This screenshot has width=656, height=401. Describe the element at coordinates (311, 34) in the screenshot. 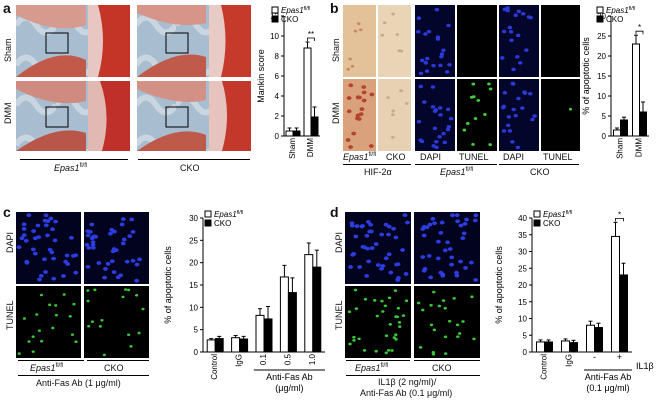

I see `significance-label: **` at that location.